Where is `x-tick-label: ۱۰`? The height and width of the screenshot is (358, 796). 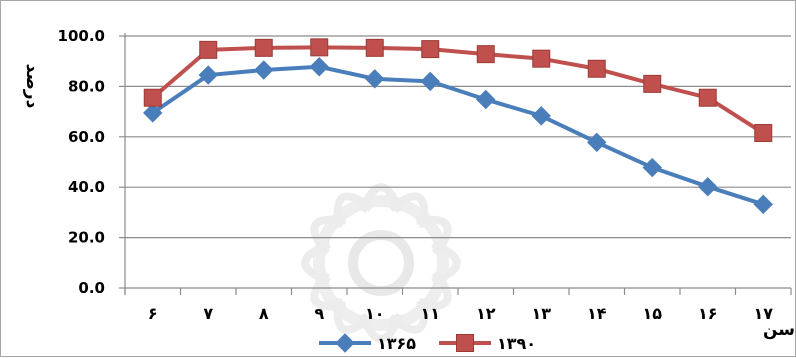
x-tick-label: ۱۰ is located at coordinates (375, 313).